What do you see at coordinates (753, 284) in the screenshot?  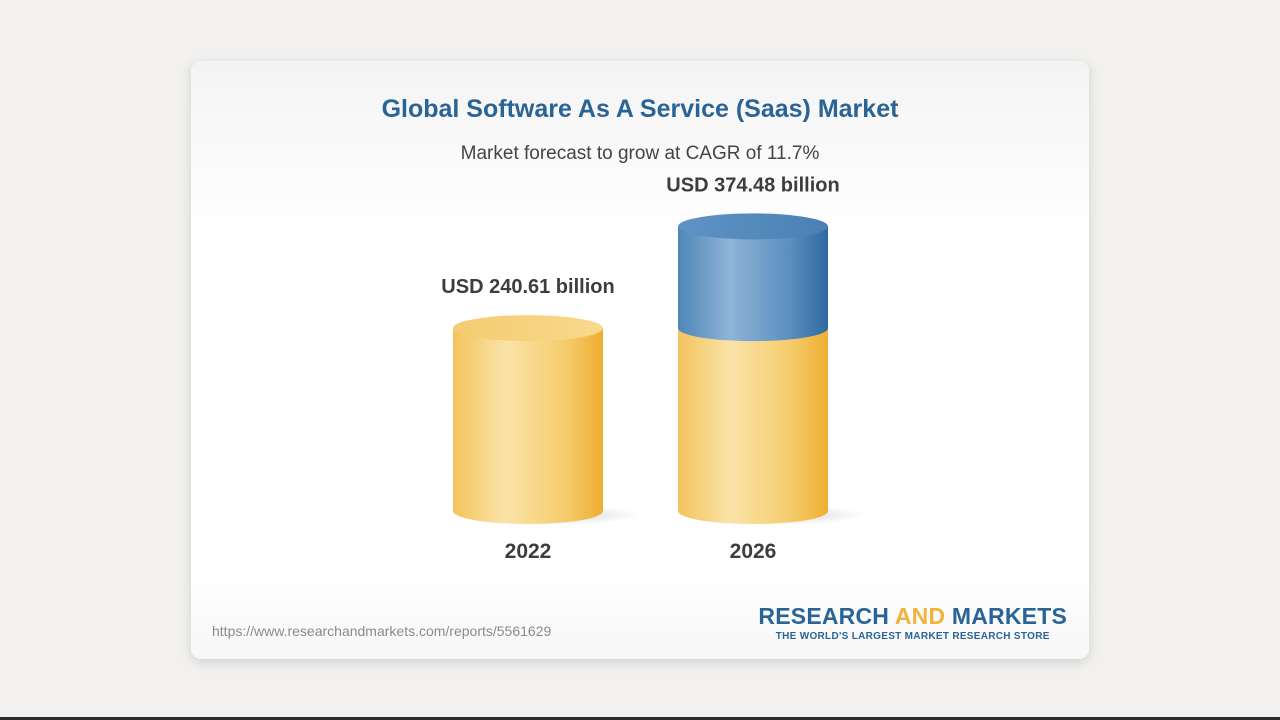 I see `bar-growth-2026` at bounding box center [753, 284].